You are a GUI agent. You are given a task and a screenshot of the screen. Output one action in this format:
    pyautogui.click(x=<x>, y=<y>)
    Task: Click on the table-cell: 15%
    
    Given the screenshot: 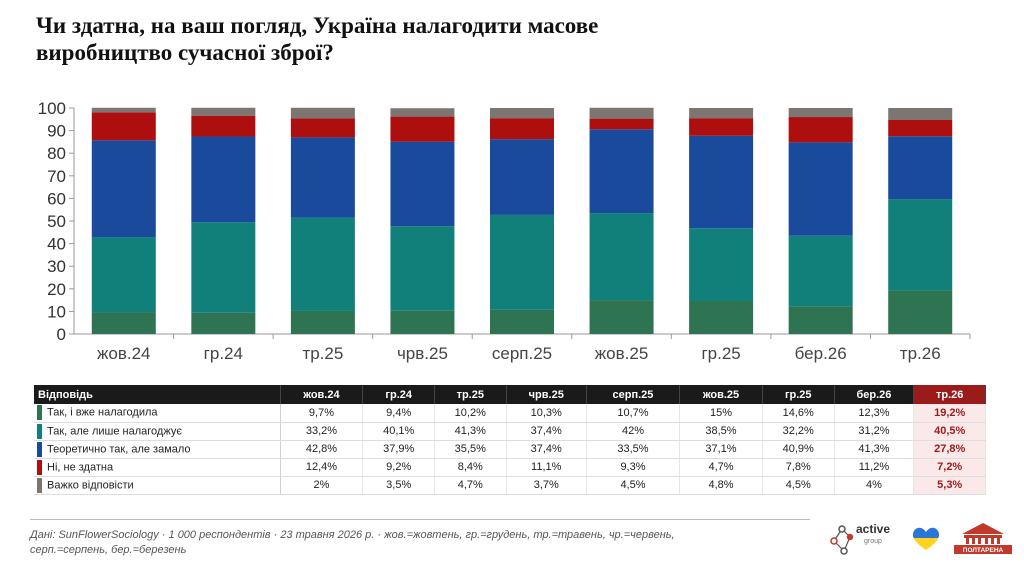 What is the action you would take?
    pyautogui.click(x=721, y=413)
    